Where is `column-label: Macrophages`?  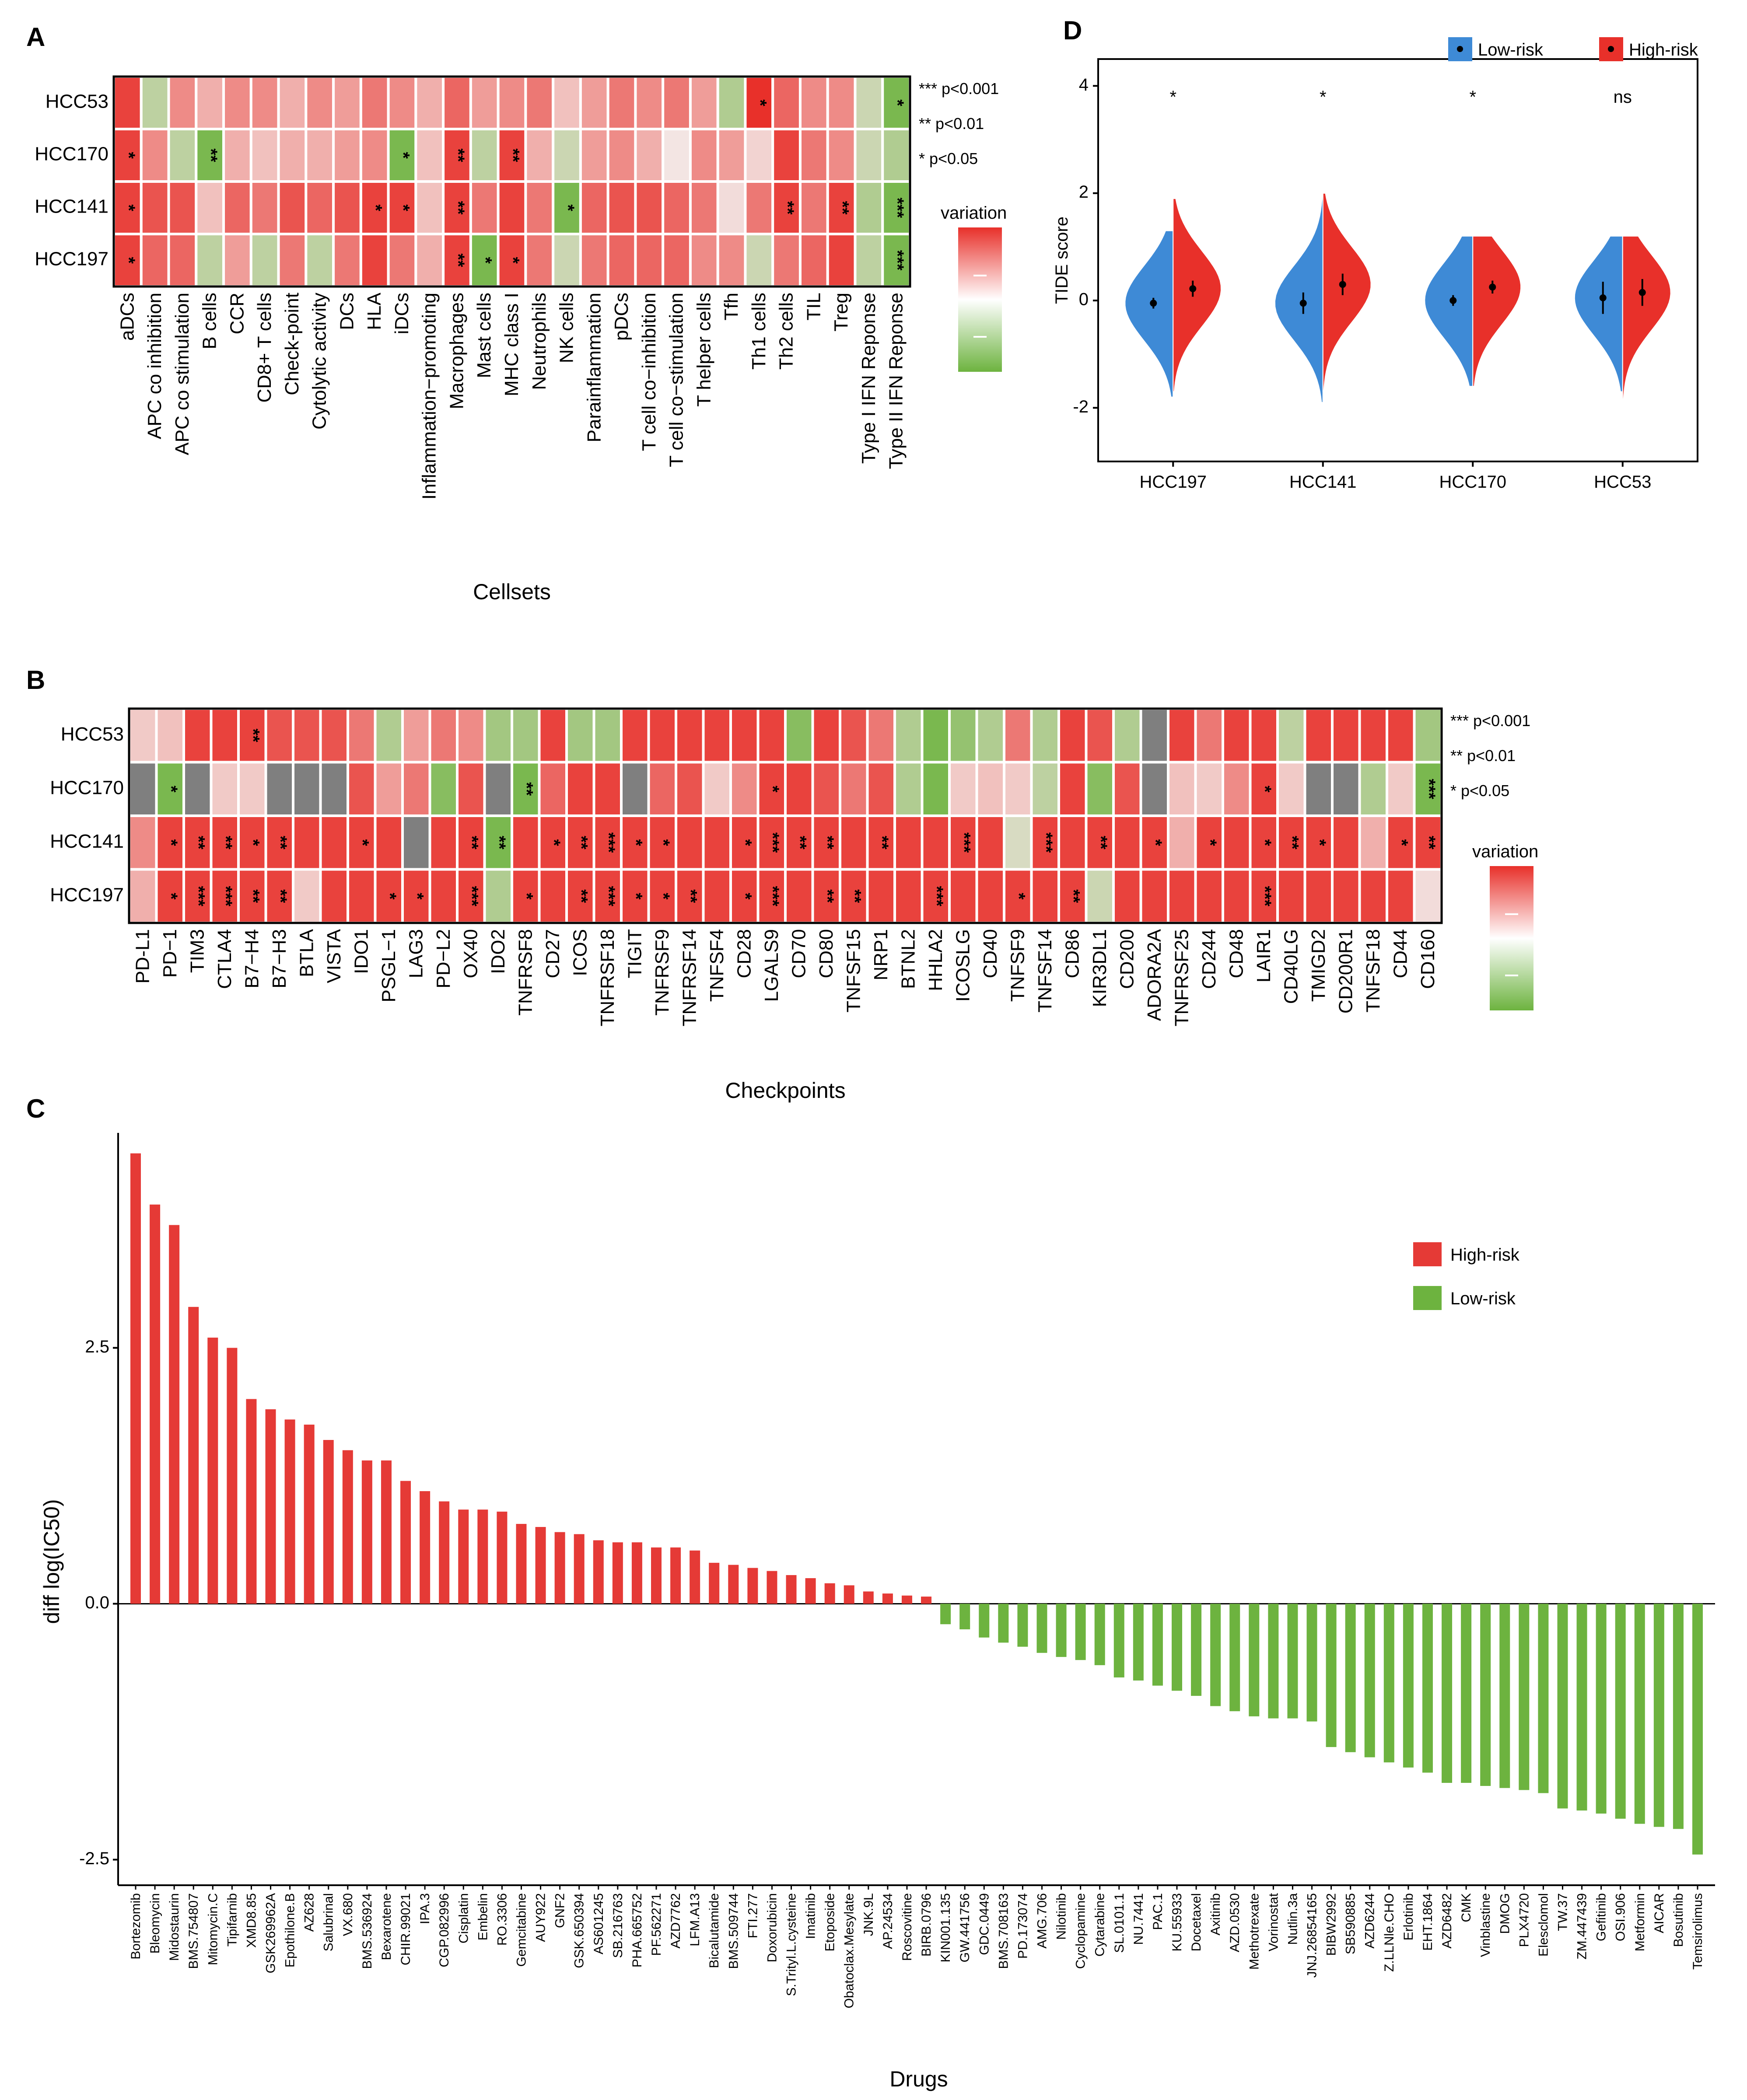 column-label: Macrophages is located at coordinates (456, 351).